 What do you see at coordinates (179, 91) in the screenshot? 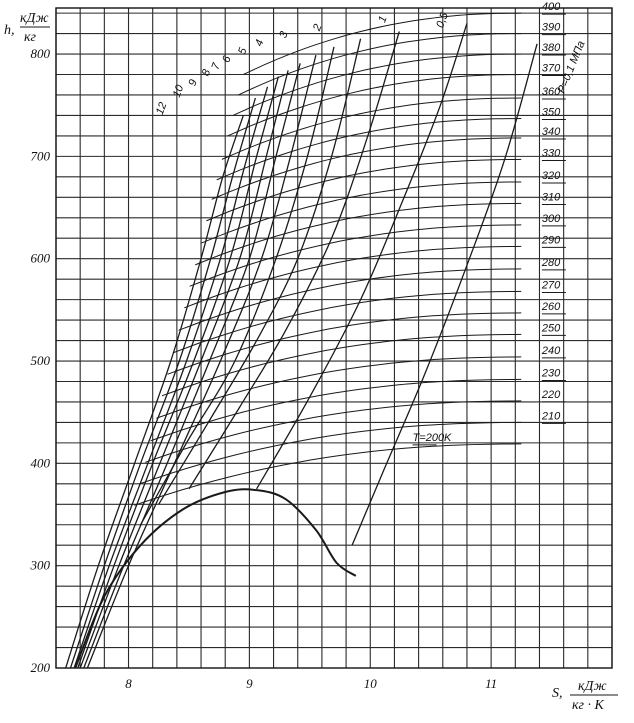
I see `isobar-label: 10` at bounding box center [179, 91].